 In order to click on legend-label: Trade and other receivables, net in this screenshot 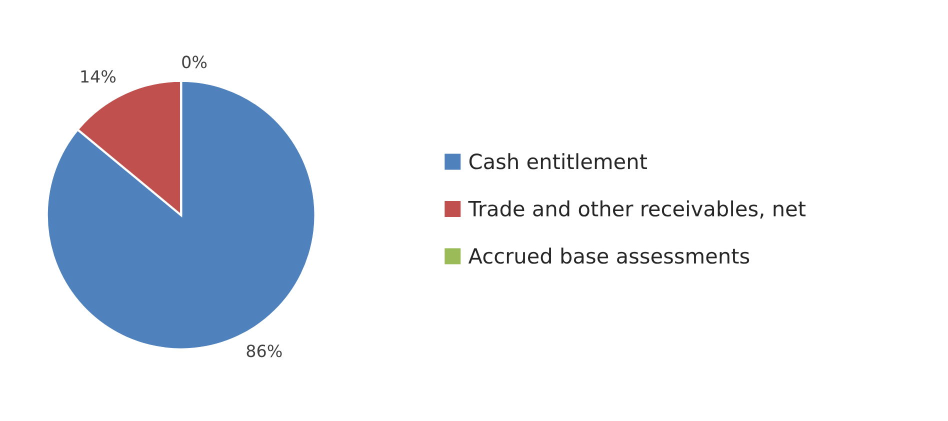, I will do `click(637, 209)`.